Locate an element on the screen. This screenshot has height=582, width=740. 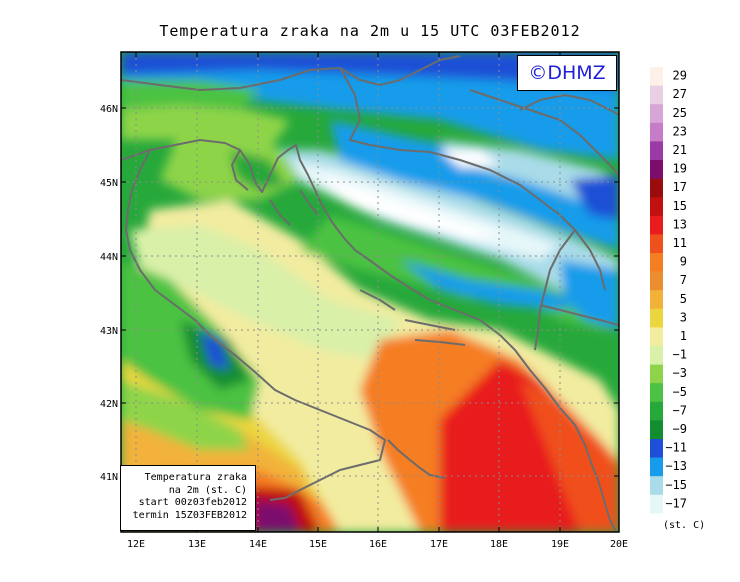
legend-label: 13 is located at coordinates (680, 224).